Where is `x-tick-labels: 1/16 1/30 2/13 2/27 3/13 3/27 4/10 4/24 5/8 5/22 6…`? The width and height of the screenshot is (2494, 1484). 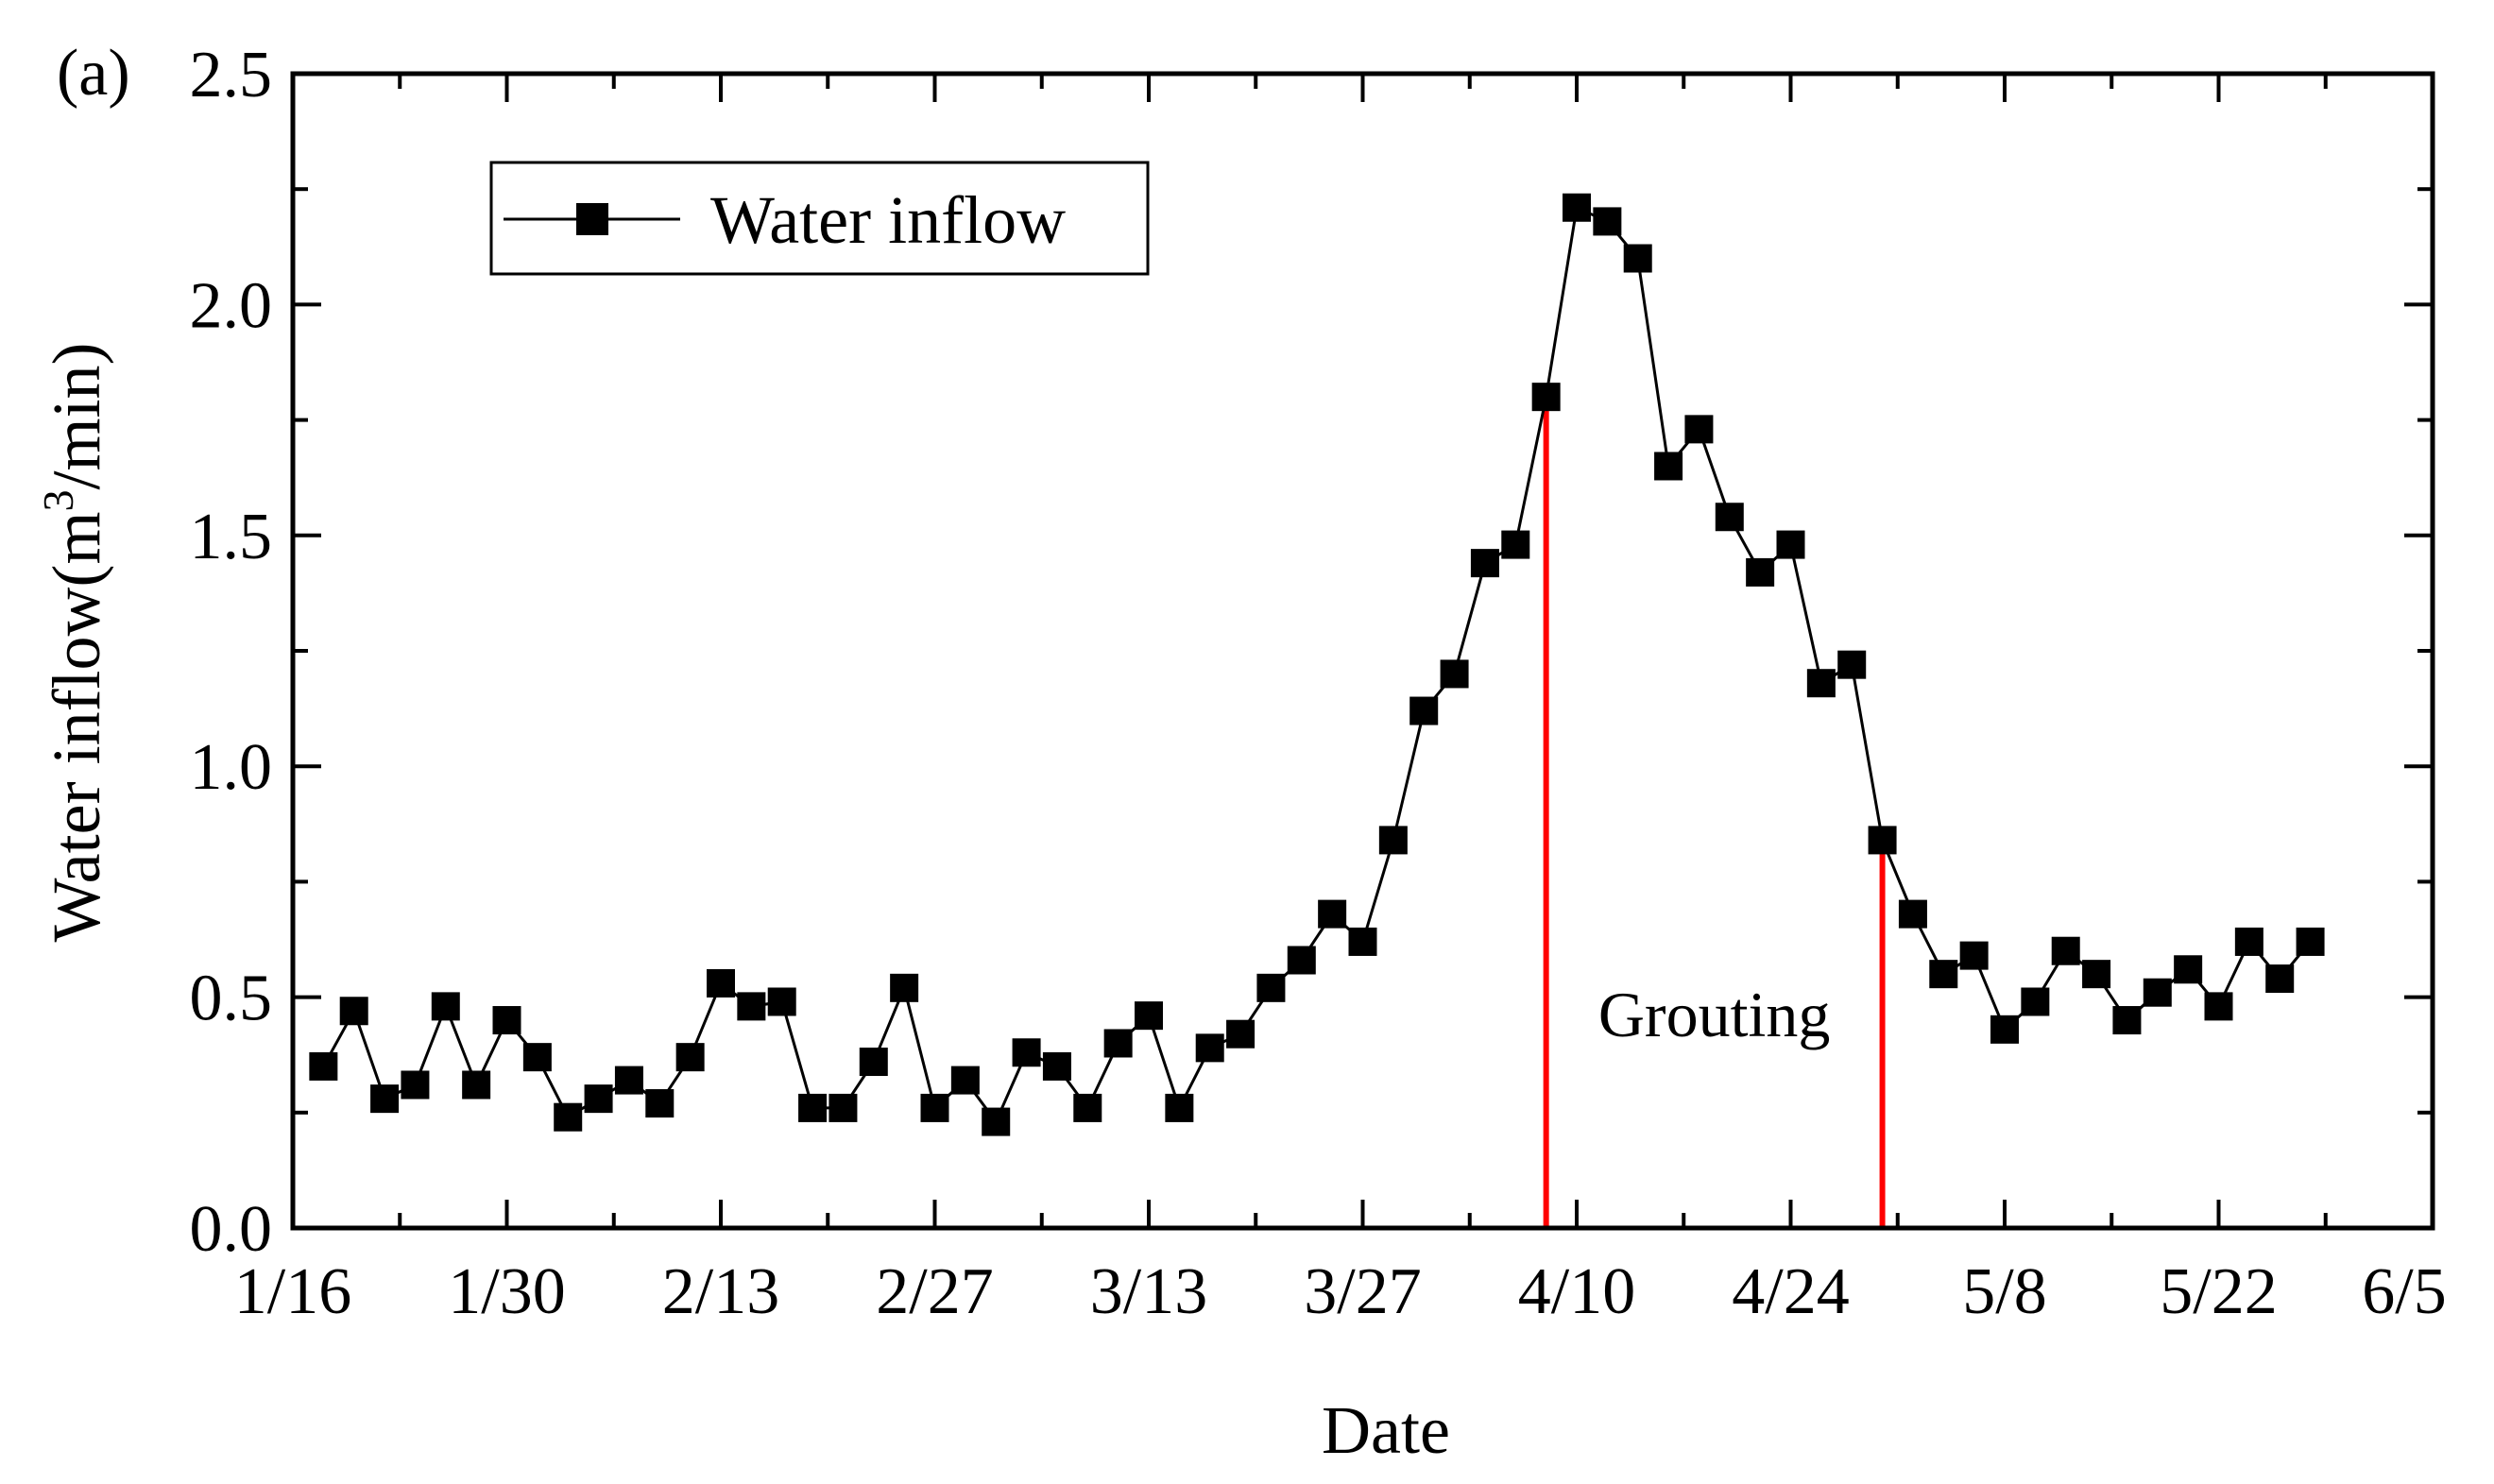 x-tick-labels: 1/16 1/30 2/13 2/27 3/13 3/27 4/10 4/24 5/8 5/22 6… is located at coordinates (1341, 1291).